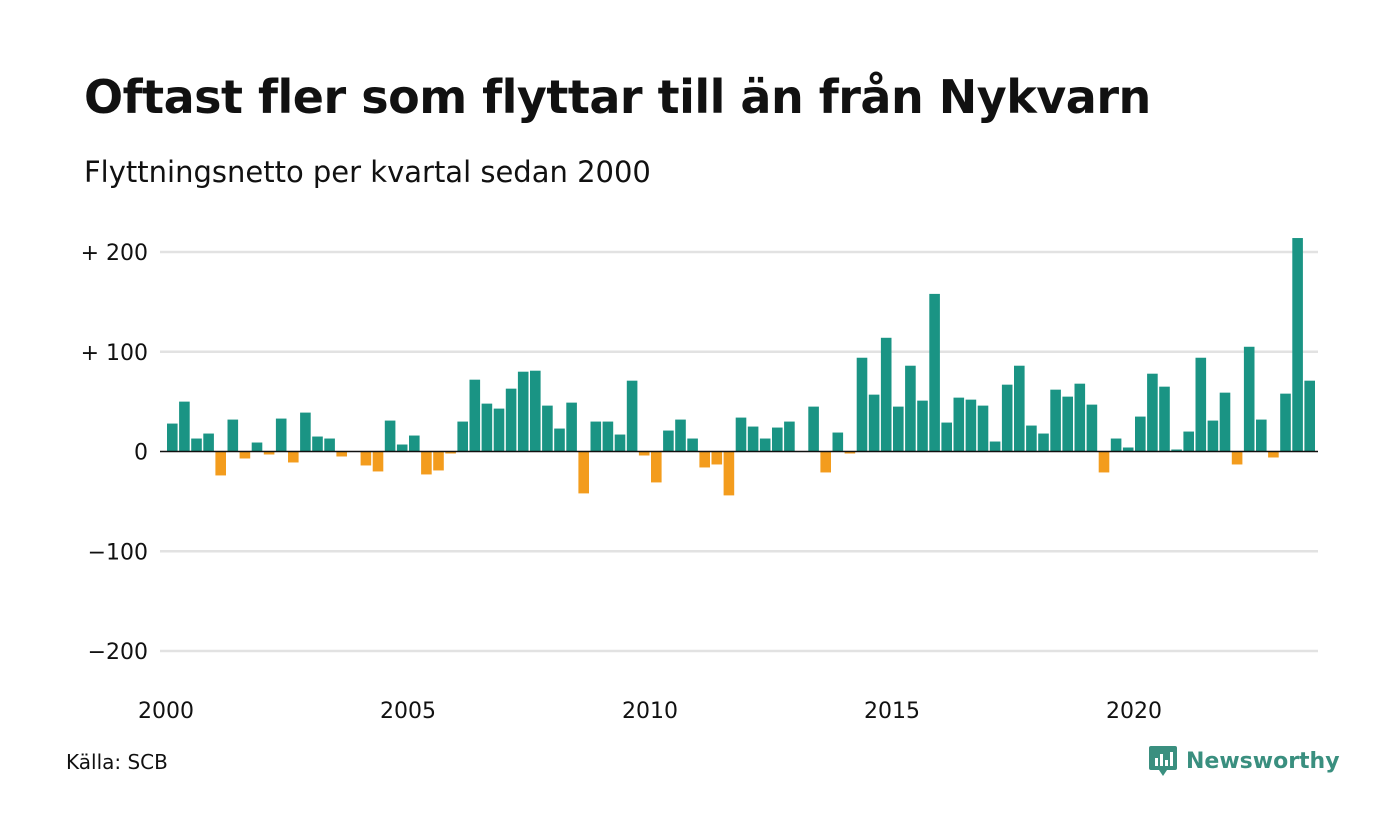 The width and height of the screenshot is (1400, 840). I want to click on source-label: Källa: SCB, so click(117, 762).